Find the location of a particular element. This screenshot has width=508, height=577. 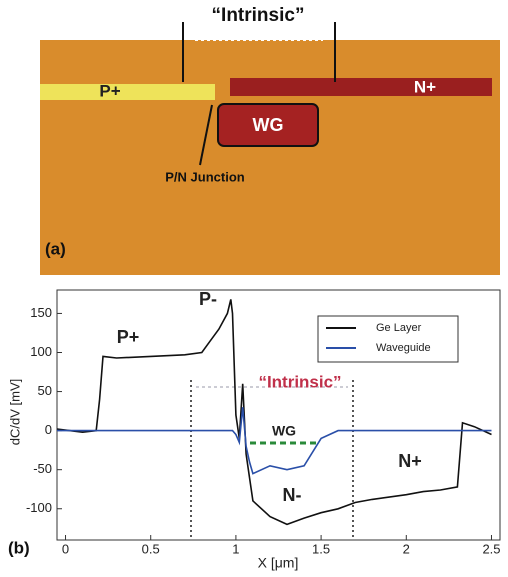

panel-label: (a) is located at coordinates (55, 248).